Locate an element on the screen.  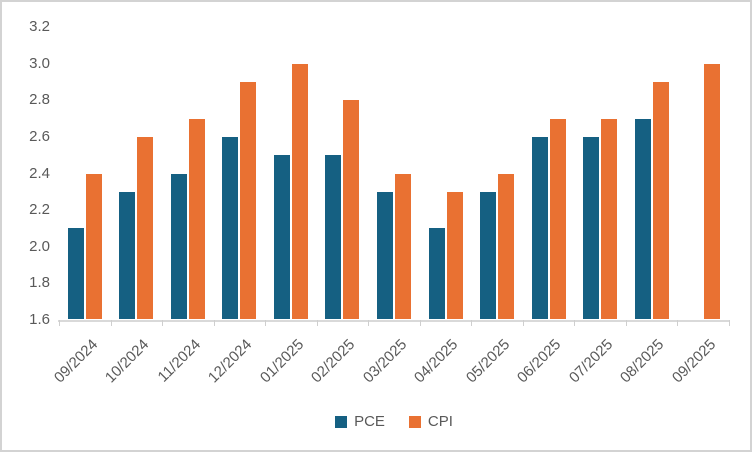
bar-pce-07-2025 is located at coordinates (591, 227).